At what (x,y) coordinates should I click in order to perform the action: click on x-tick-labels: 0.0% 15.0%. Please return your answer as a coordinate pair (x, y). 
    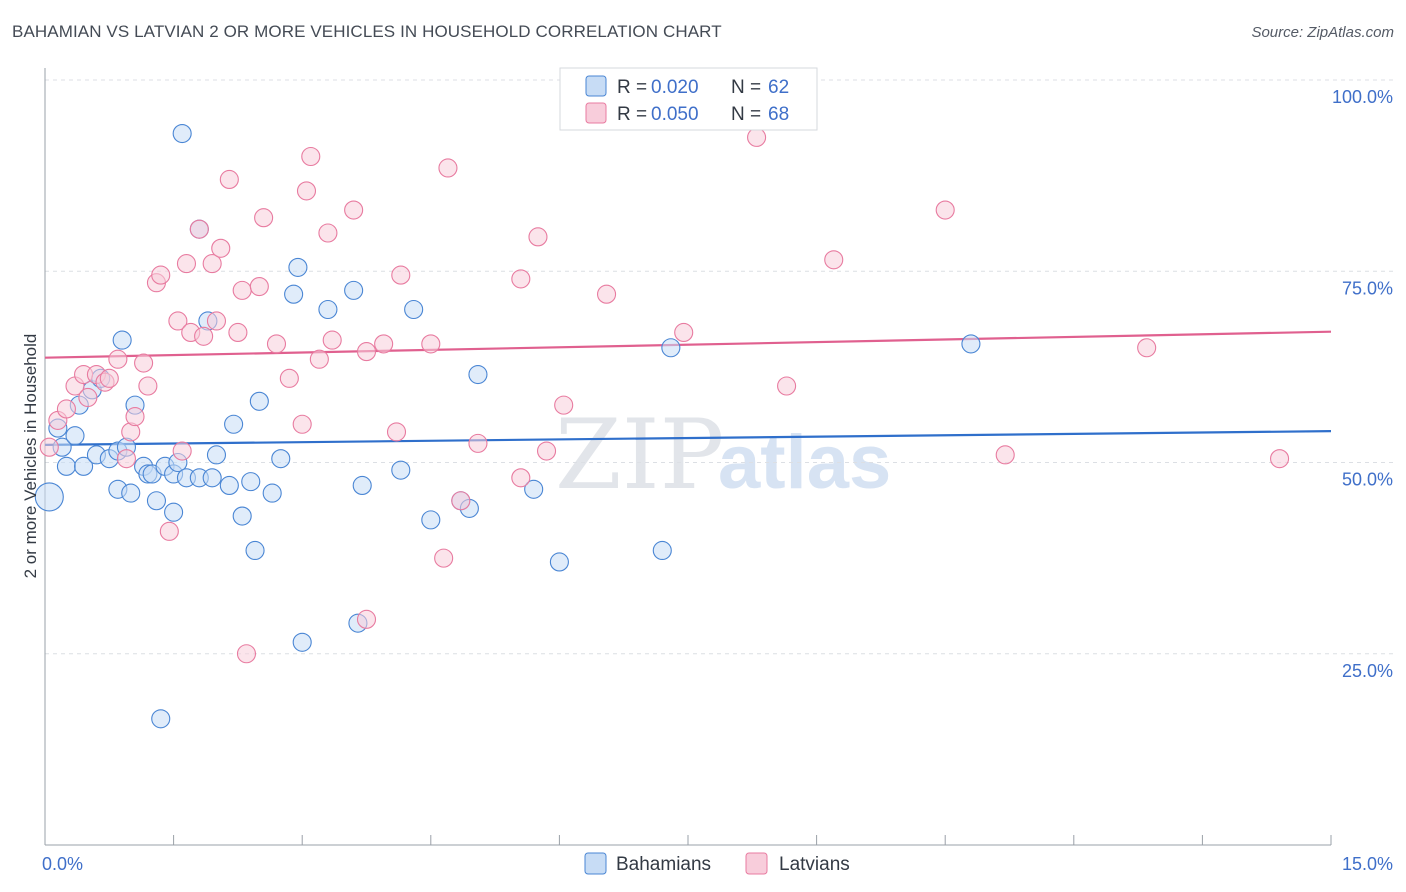
    Looking at the image, I should click on (717, 864).